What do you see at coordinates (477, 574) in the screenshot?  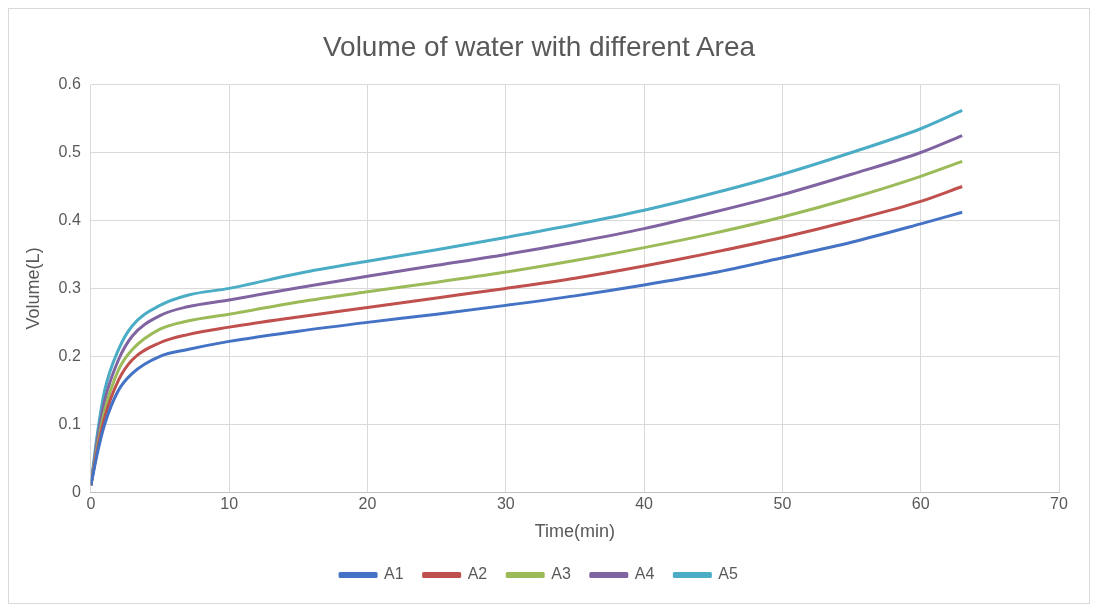 I see `legend-label: A2` at bounding box center [477, 574].